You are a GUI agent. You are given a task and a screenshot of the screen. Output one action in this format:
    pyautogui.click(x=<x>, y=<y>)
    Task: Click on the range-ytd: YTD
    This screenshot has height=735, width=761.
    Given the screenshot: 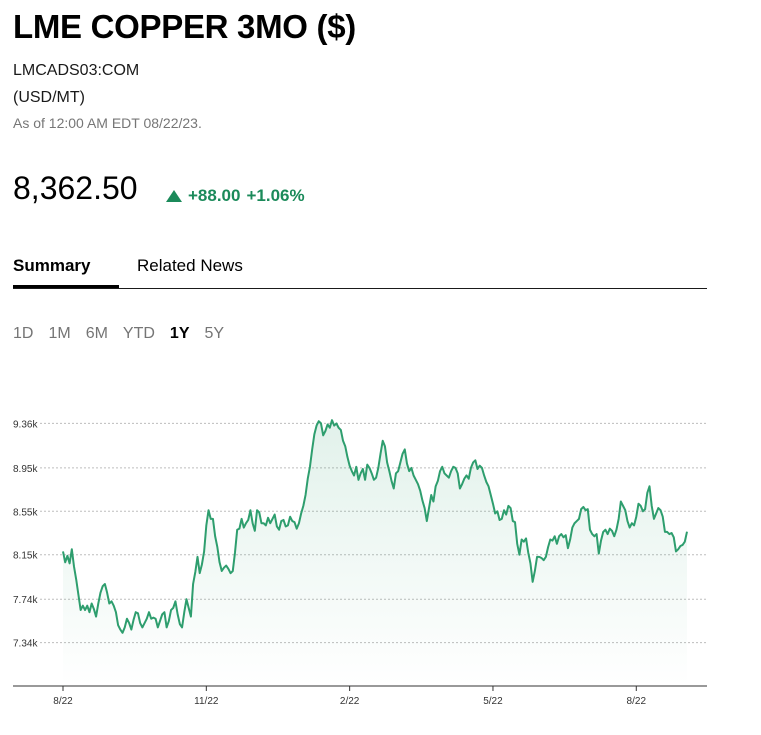 What is the action you would take?
    pyautogui.click(x=138, y=333)
    